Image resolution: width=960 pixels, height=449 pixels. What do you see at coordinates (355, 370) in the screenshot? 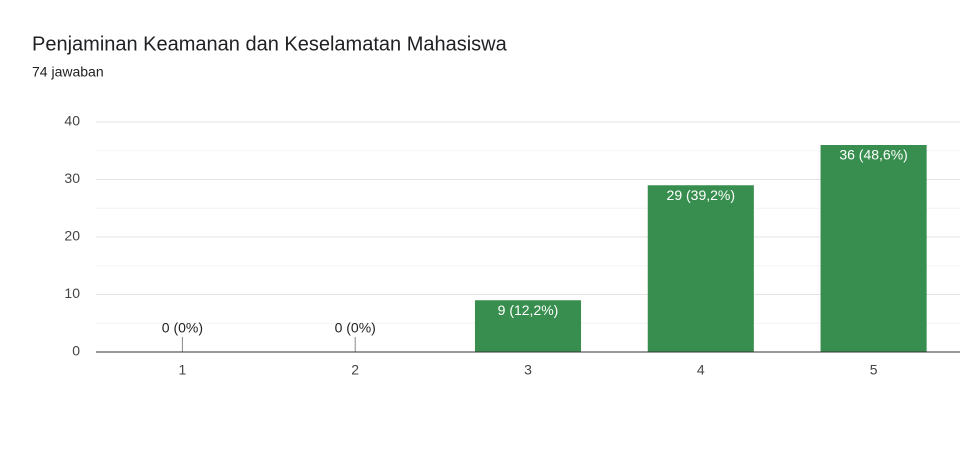
I see `x-tick-label: 2` at bounding box center [355, 370].